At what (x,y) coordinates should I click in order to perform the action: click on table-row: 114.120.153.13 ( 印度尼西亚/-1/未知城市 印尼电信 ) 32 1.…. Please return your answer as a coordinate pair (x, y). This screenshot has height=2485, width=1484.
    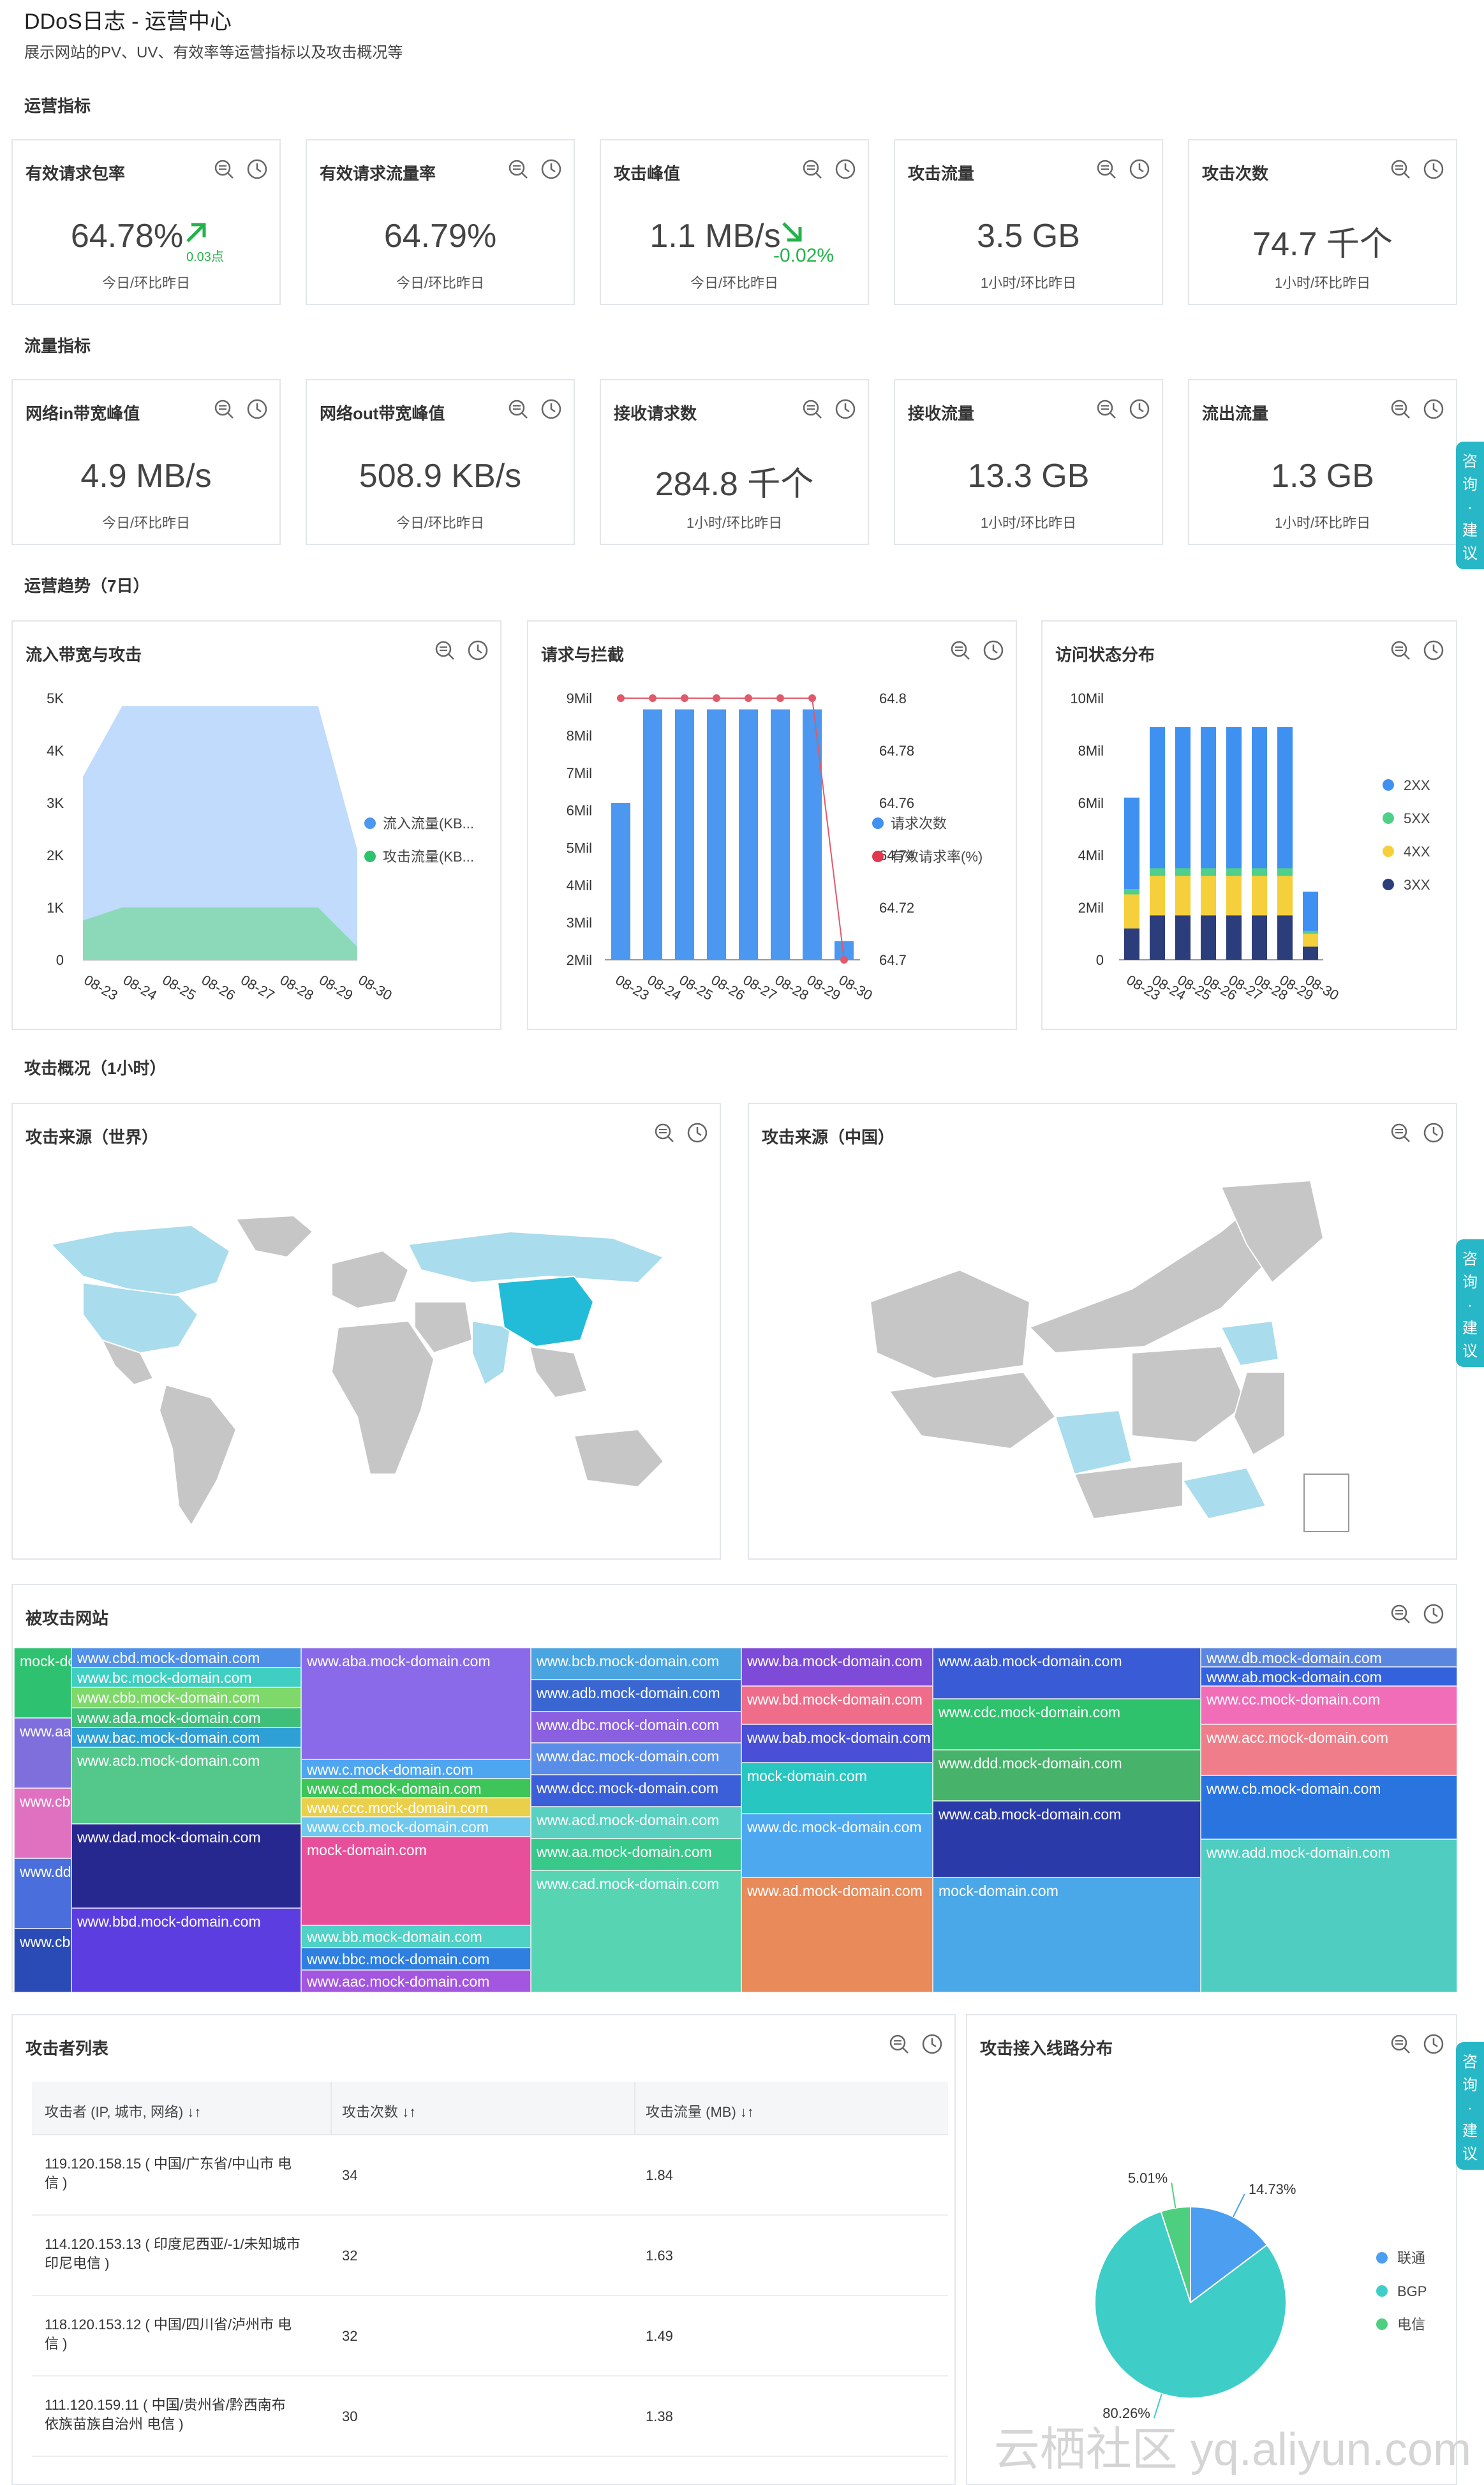
    Looking at the image, I should click on (490, 2256).